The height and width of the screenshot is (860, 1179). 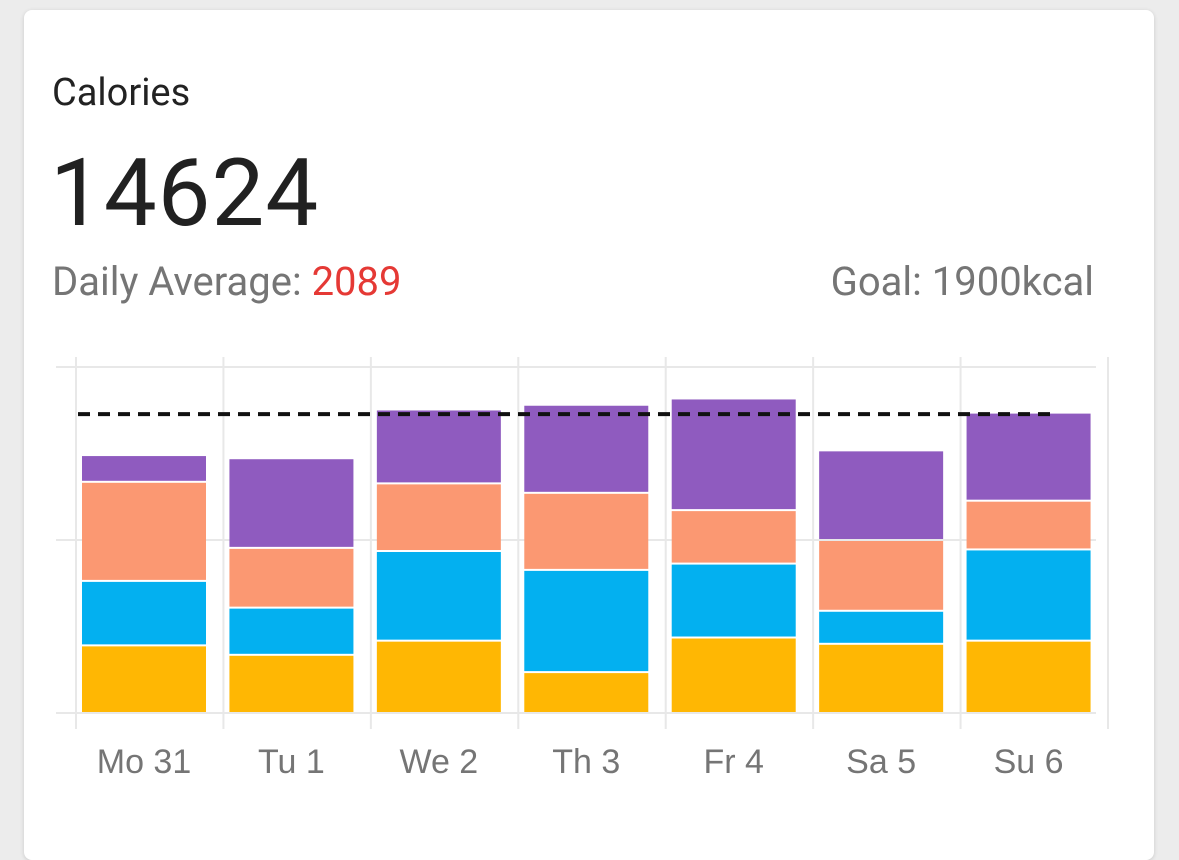 What do you see at coordinates (185, 193) in the screenshot?
I see `total-calories: 14624` at bounding box center [185, 193].